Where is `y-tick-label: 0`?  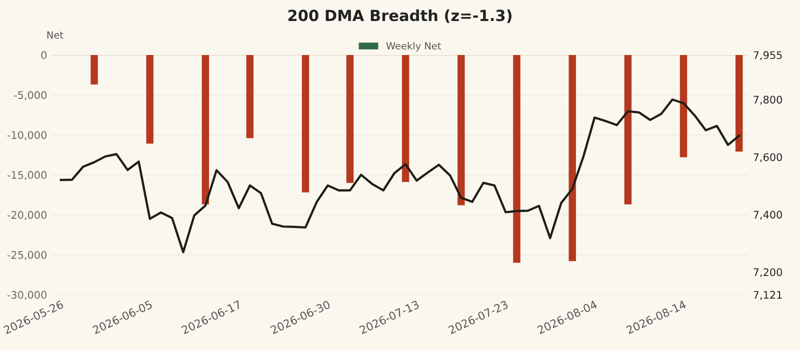 y-tick-label: 0 is located at coordinates (43, 55).